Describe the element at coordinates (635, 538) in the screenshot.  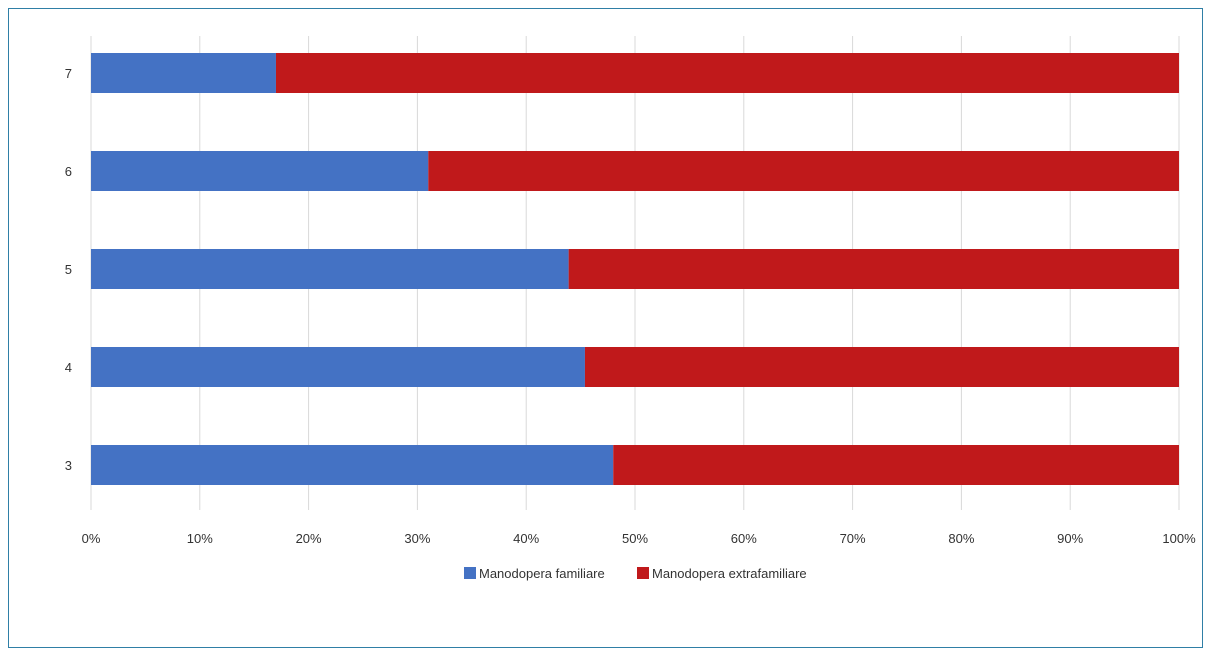
I see `x-tick-label: 50%` at that location.